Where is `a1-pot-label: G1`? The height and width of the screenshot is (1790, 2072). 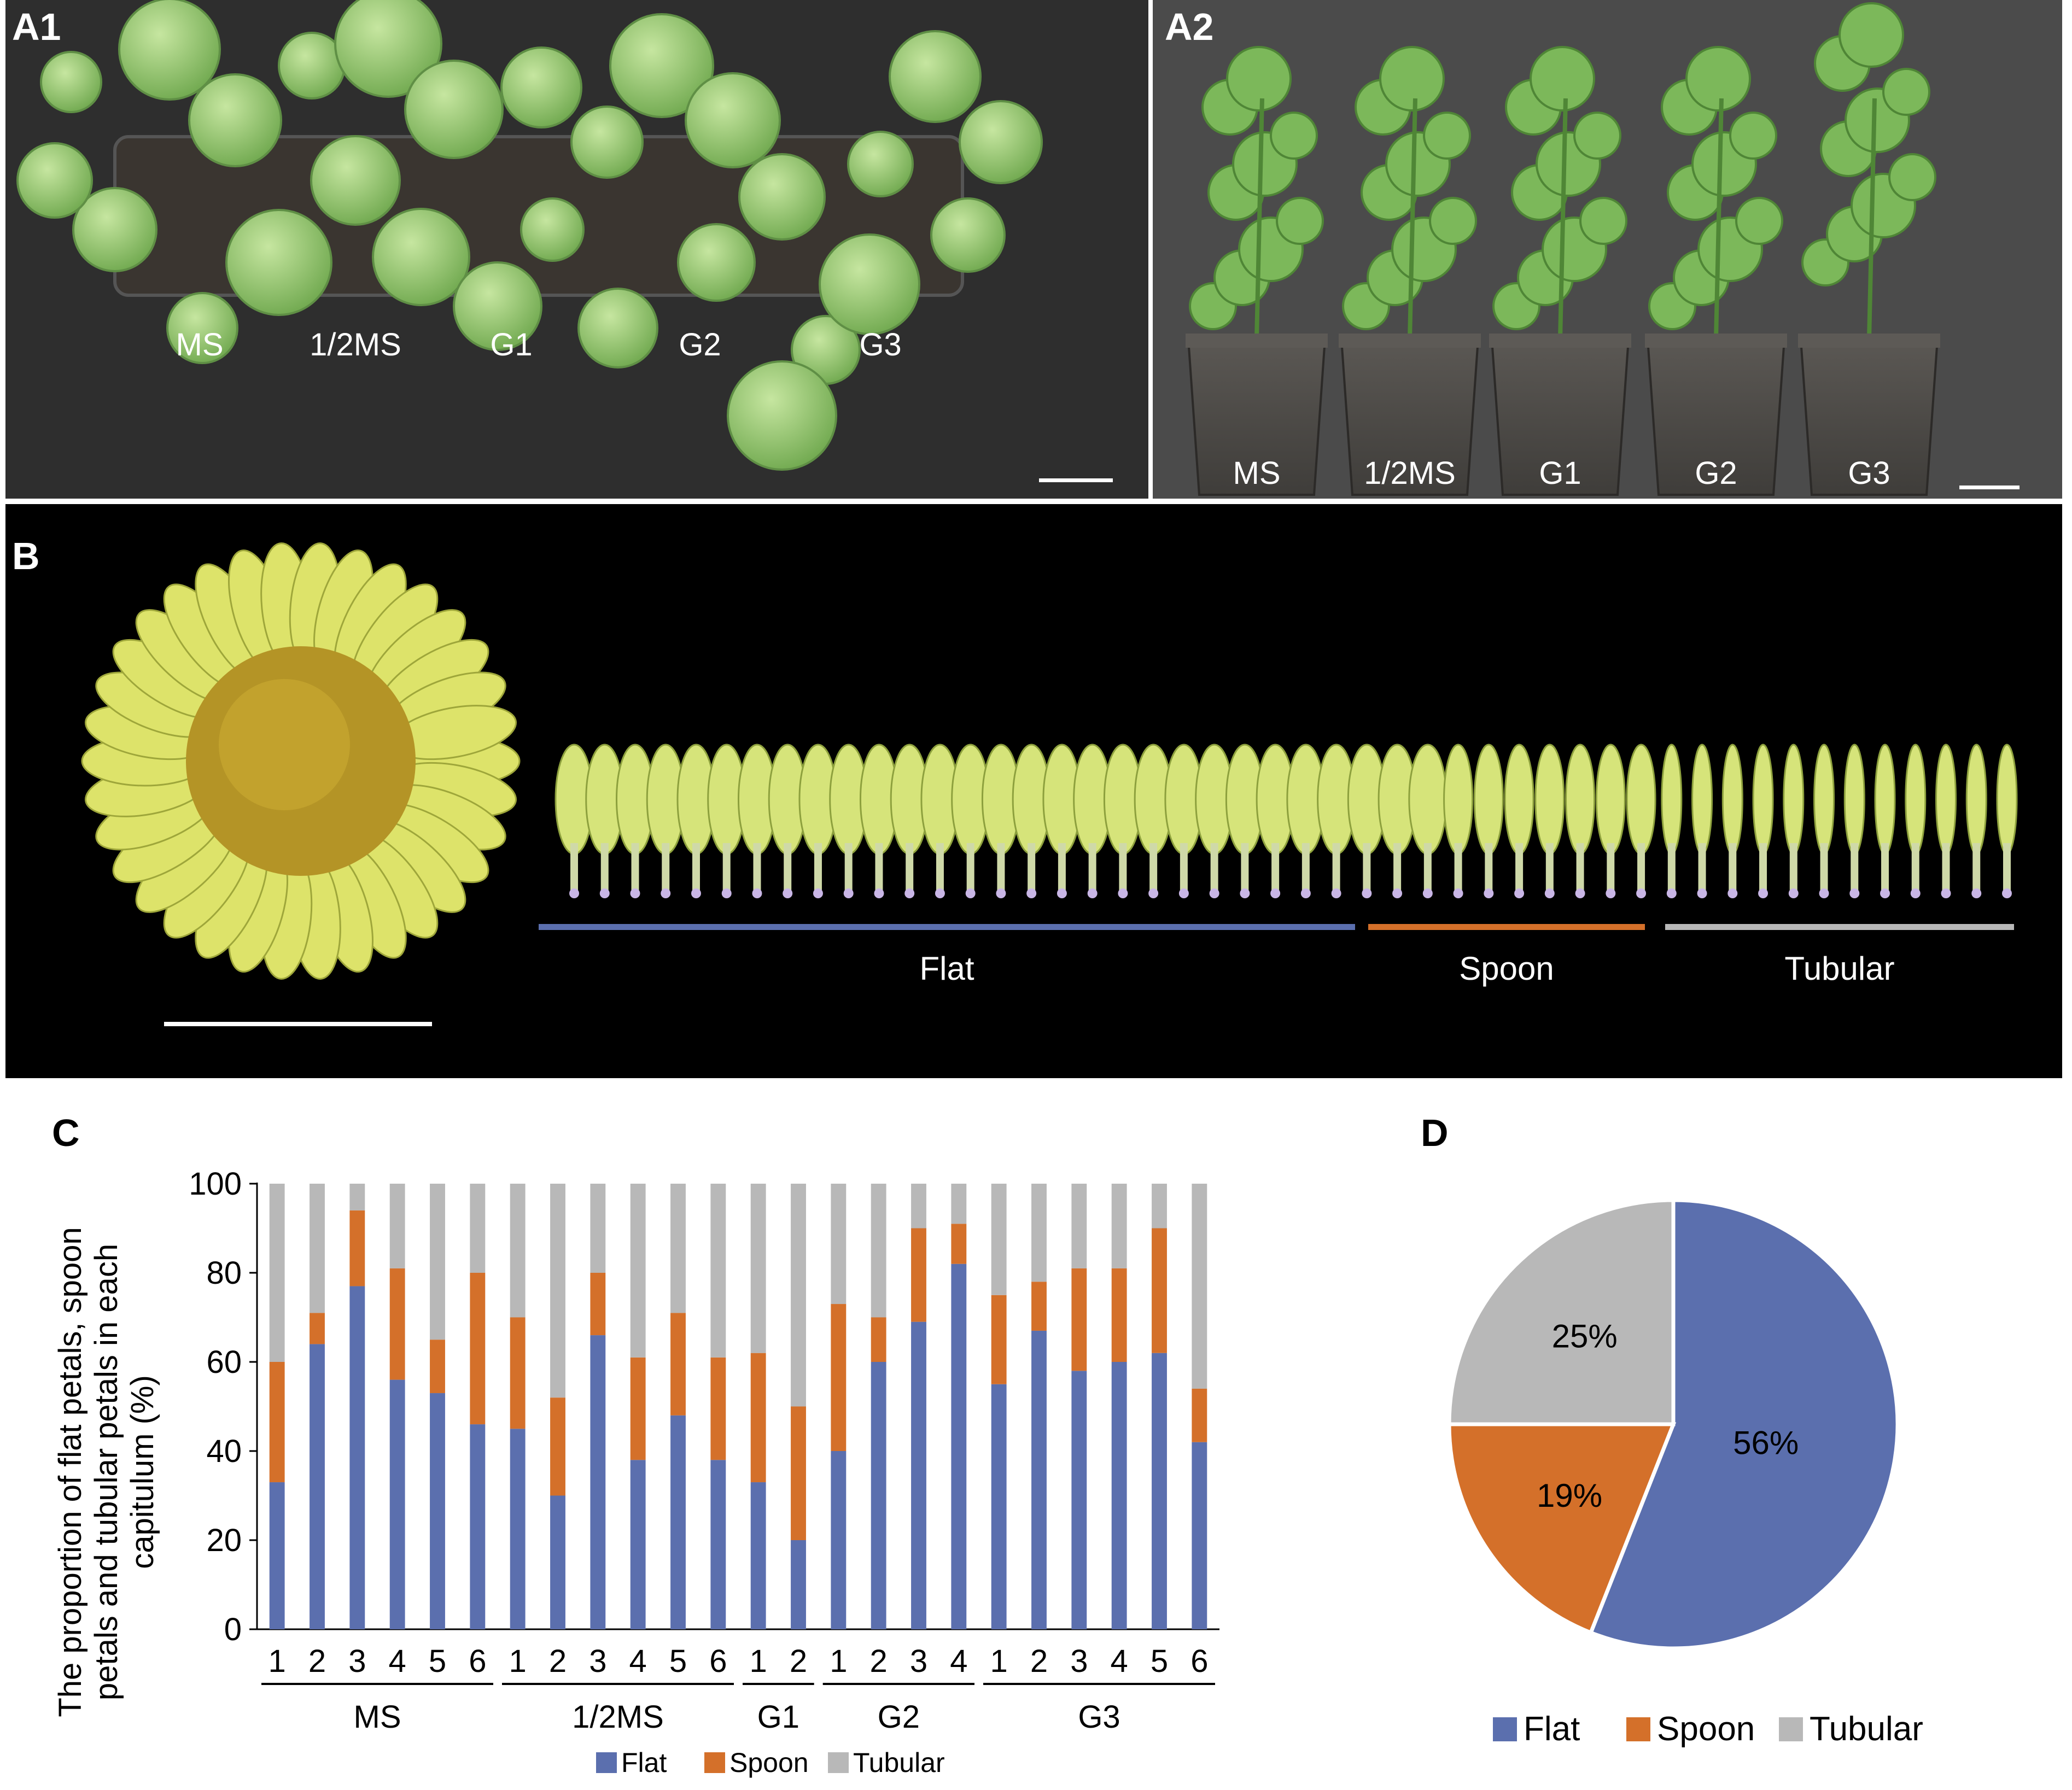 a1-pot-label: G1 is located at coordinates (511, 344).